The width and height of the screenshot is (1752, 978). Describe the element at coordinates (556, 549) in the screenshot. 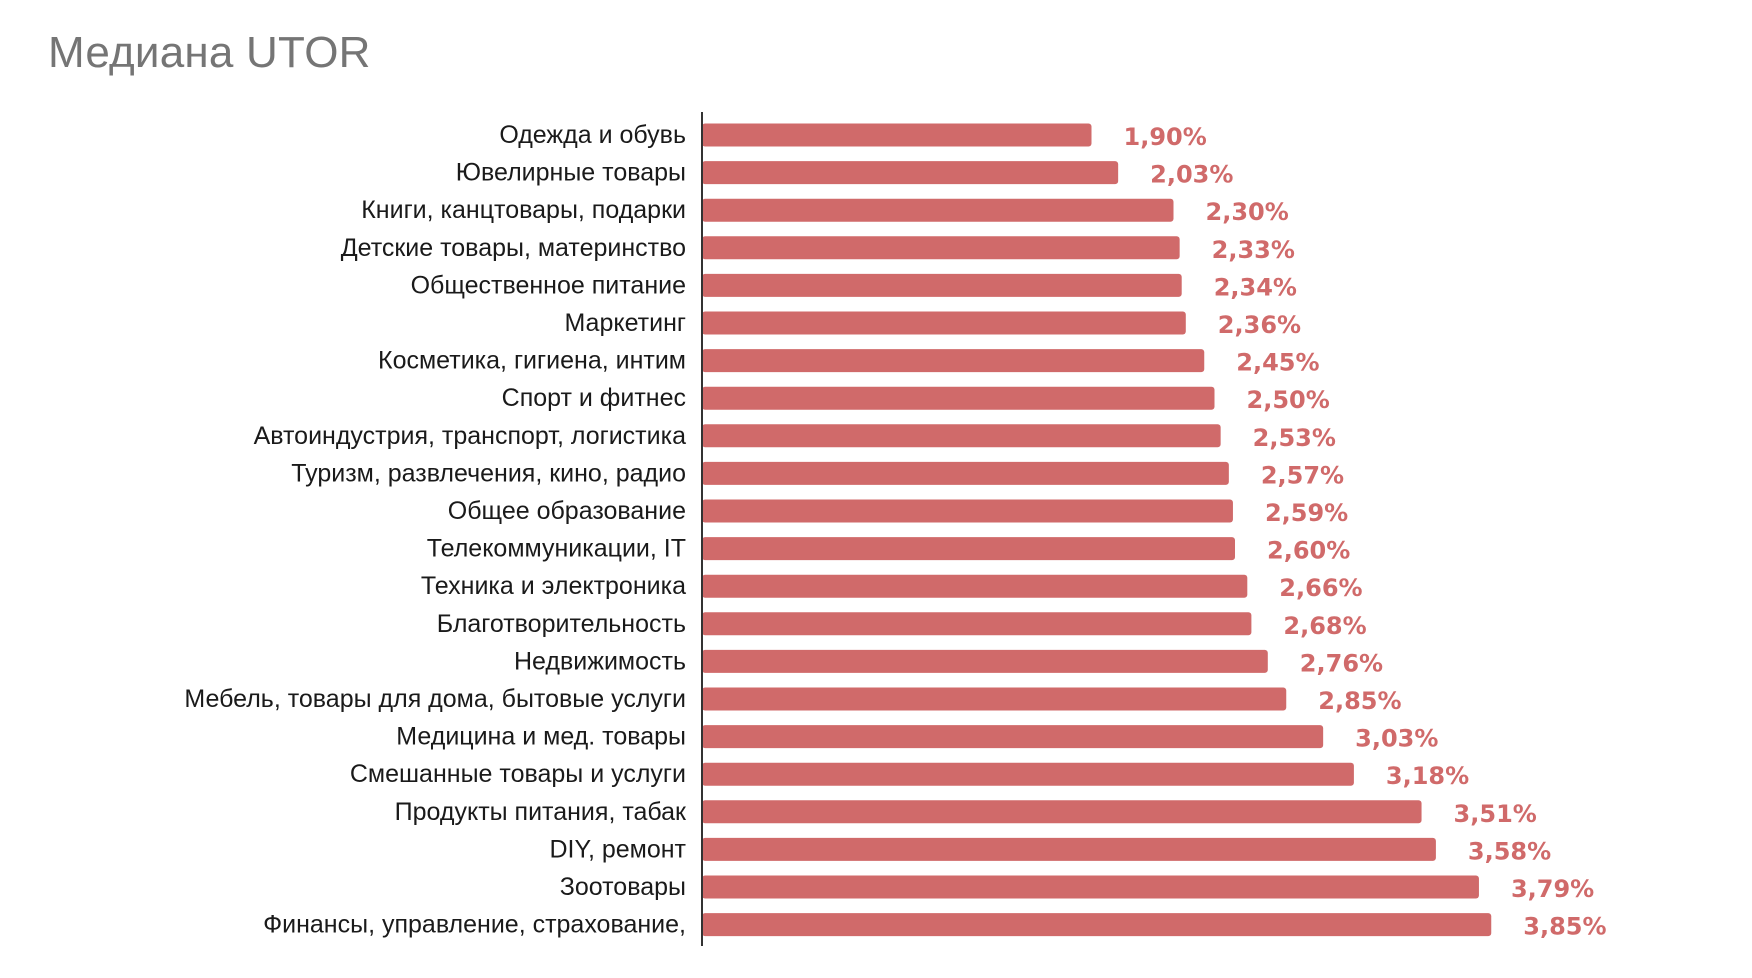

I see `category-label: Телекоммуникации, IT` at that location.